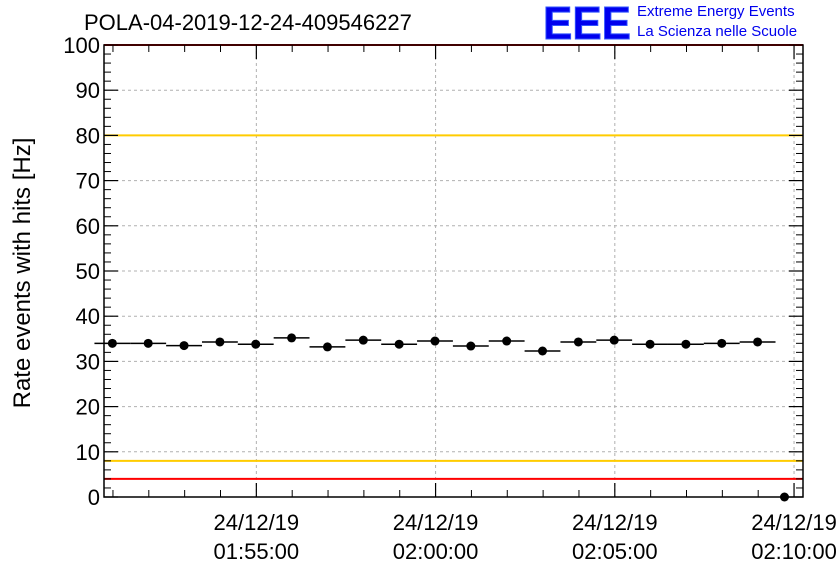 This screenshot has height=572, width=836. Describe the element at coordinates (717, 31) in the screenshot. I see `logo-line-2: La Scienza nelle Scuole` at that location.